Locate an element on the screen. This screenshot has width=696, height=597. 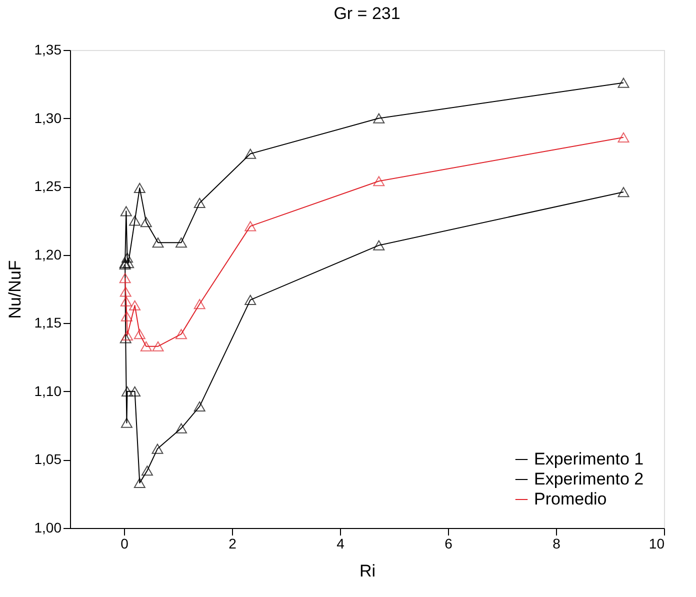
x-tick-label: 4 is located at coordinates (340, 544).